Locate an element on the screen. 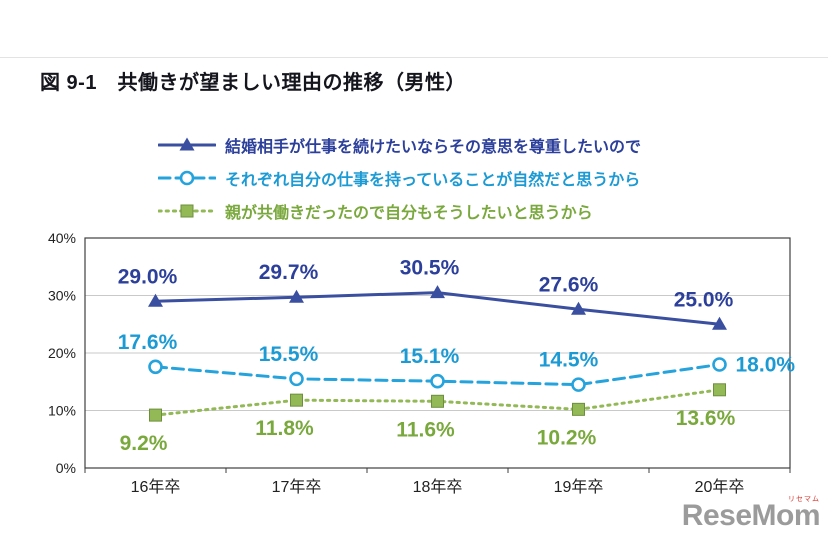  data-label: 14.5% is located at coordinates (569, 360).